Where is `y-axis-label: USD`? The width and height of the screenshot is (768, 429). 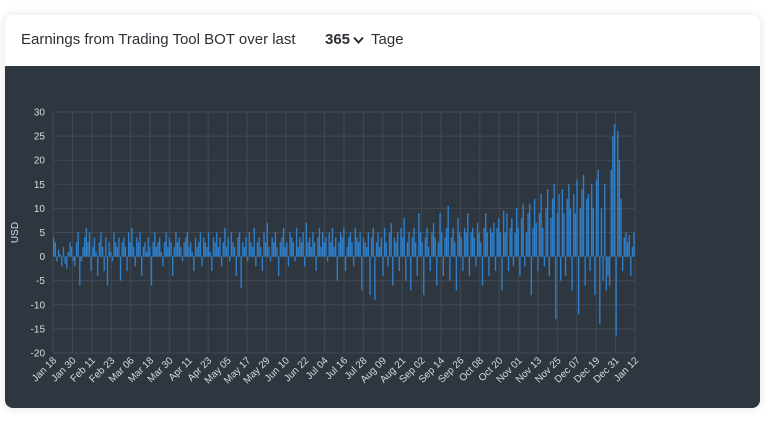
y-axis-label: USD is located at coordinates (15, 232).